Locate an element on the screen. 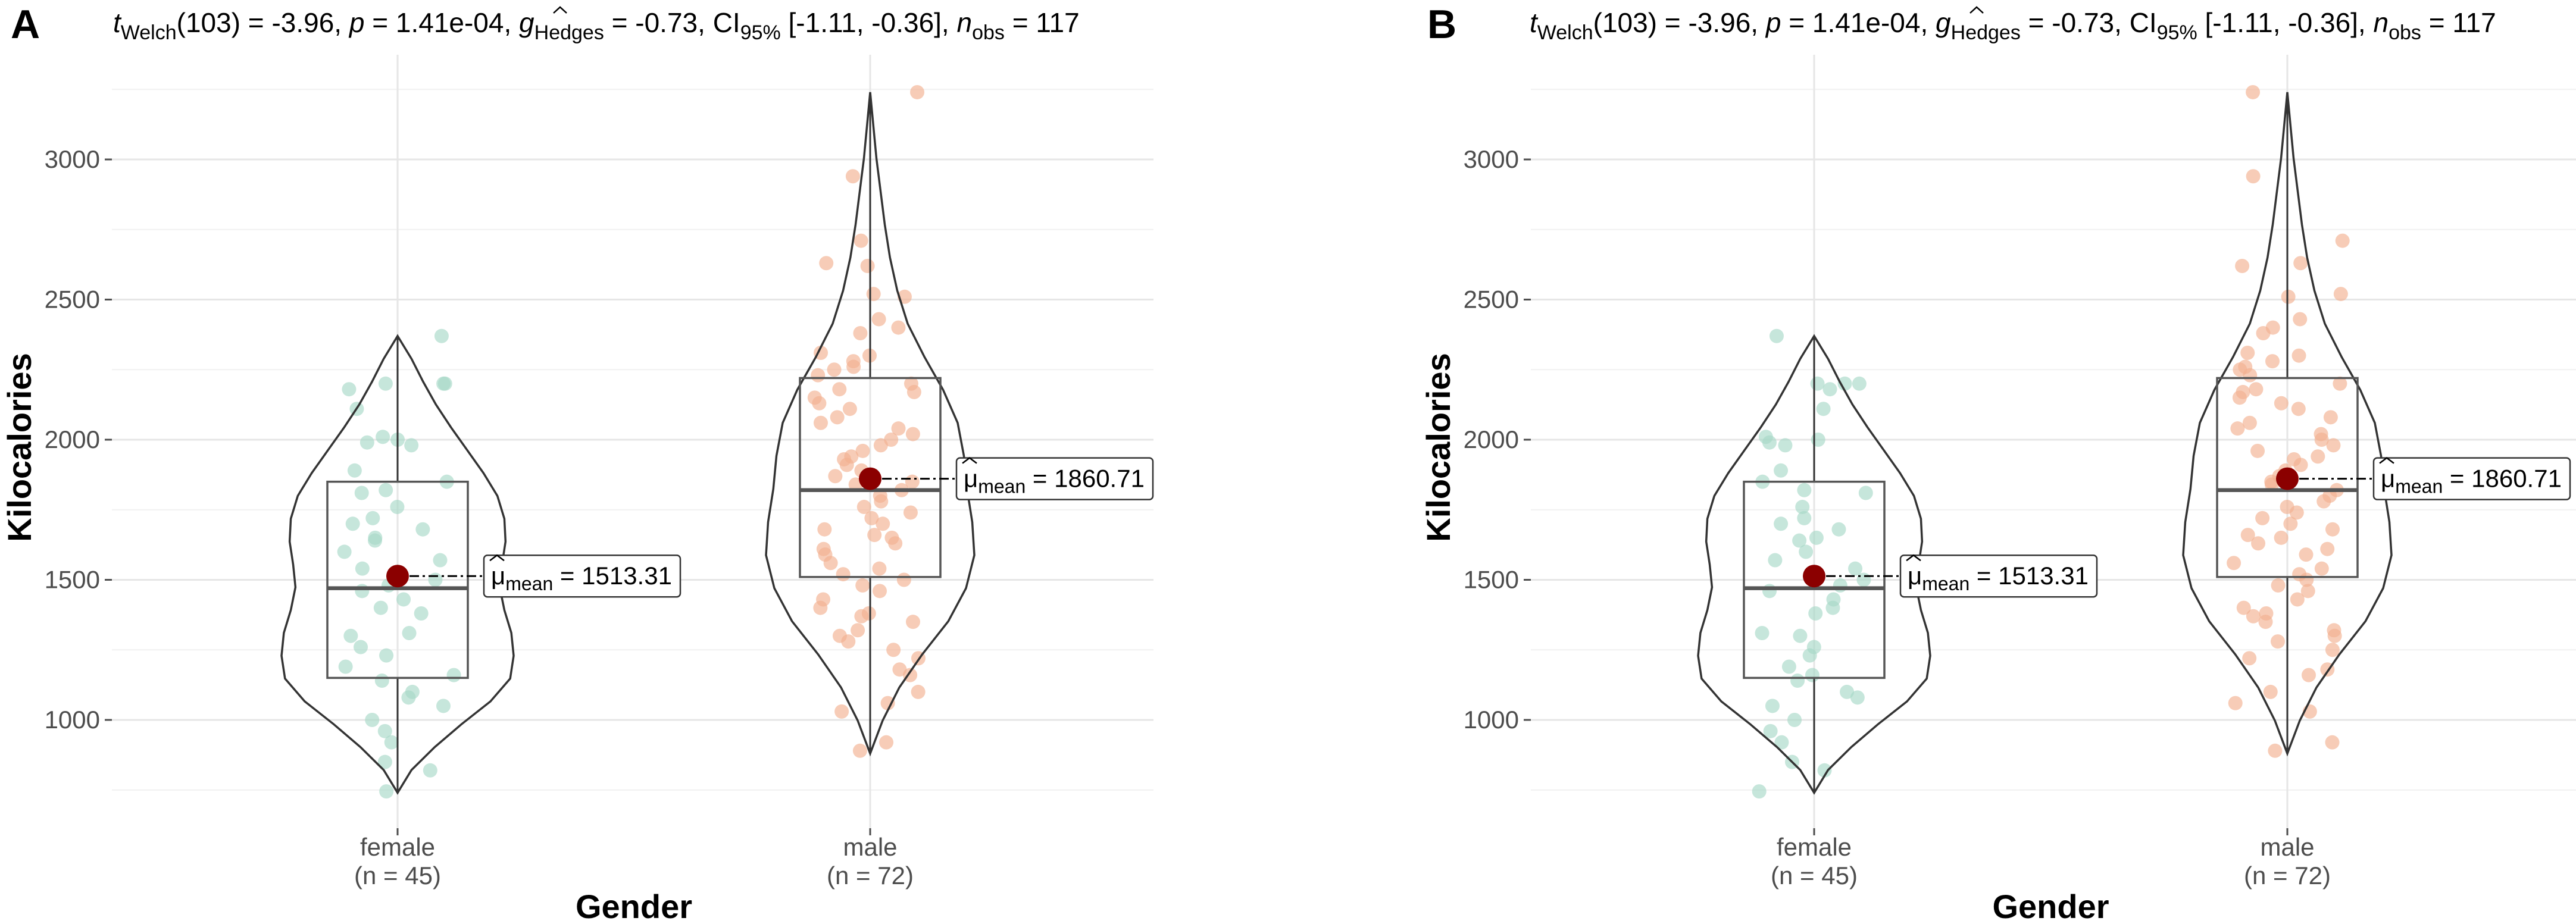 The image size is (2576, 924). stat-ci-symbol: CI is located at coordinates (2143, 22).